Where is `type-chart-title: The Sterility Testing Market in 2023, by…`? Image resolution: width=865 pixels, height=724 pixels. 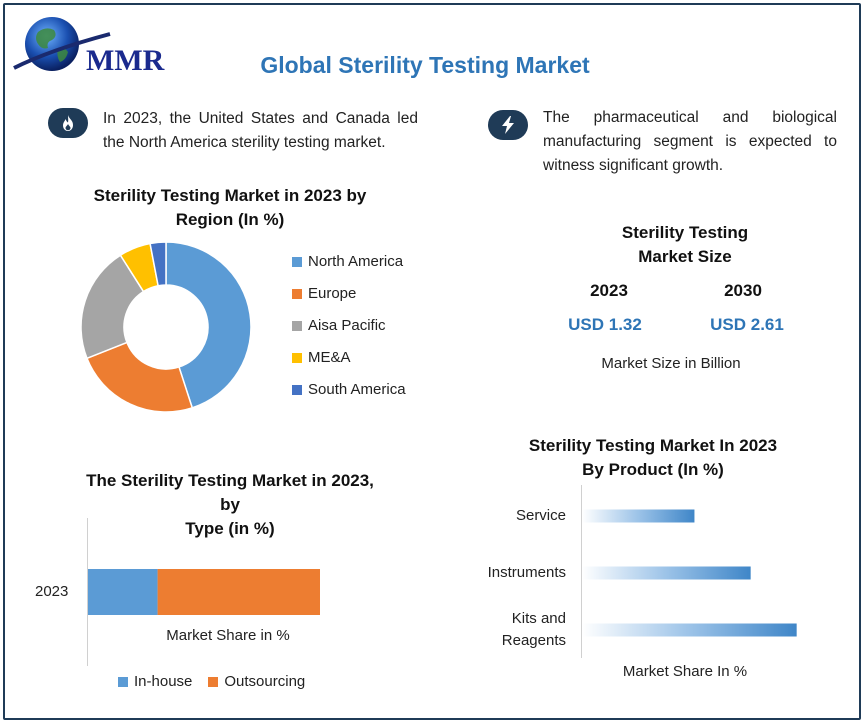 type-chart-title: The Sterility Testing Market in 2023, by… is located at coordinates (230, 504).